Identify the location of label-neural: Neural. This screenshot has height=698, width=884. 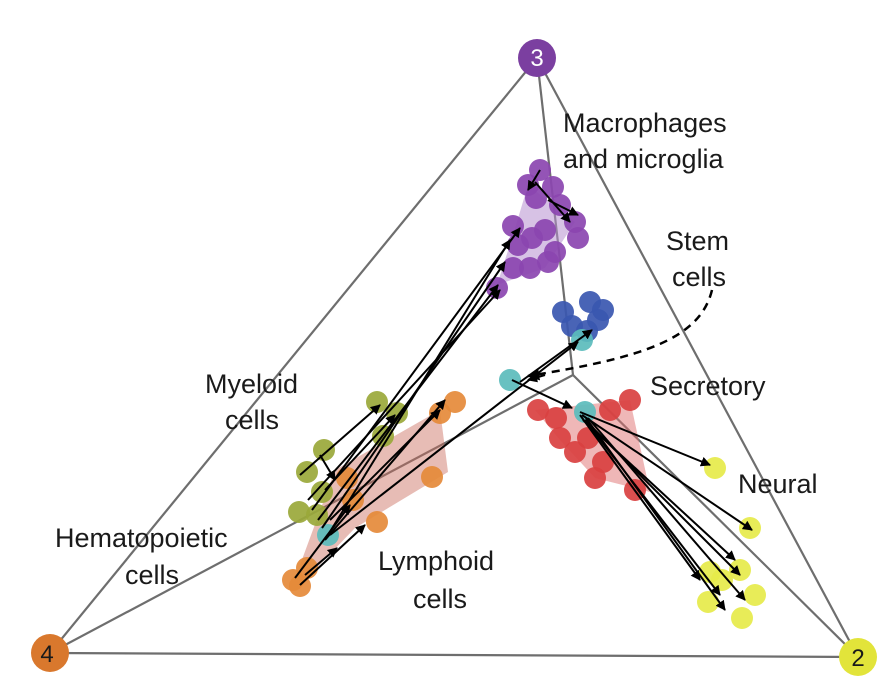
(778, 484).